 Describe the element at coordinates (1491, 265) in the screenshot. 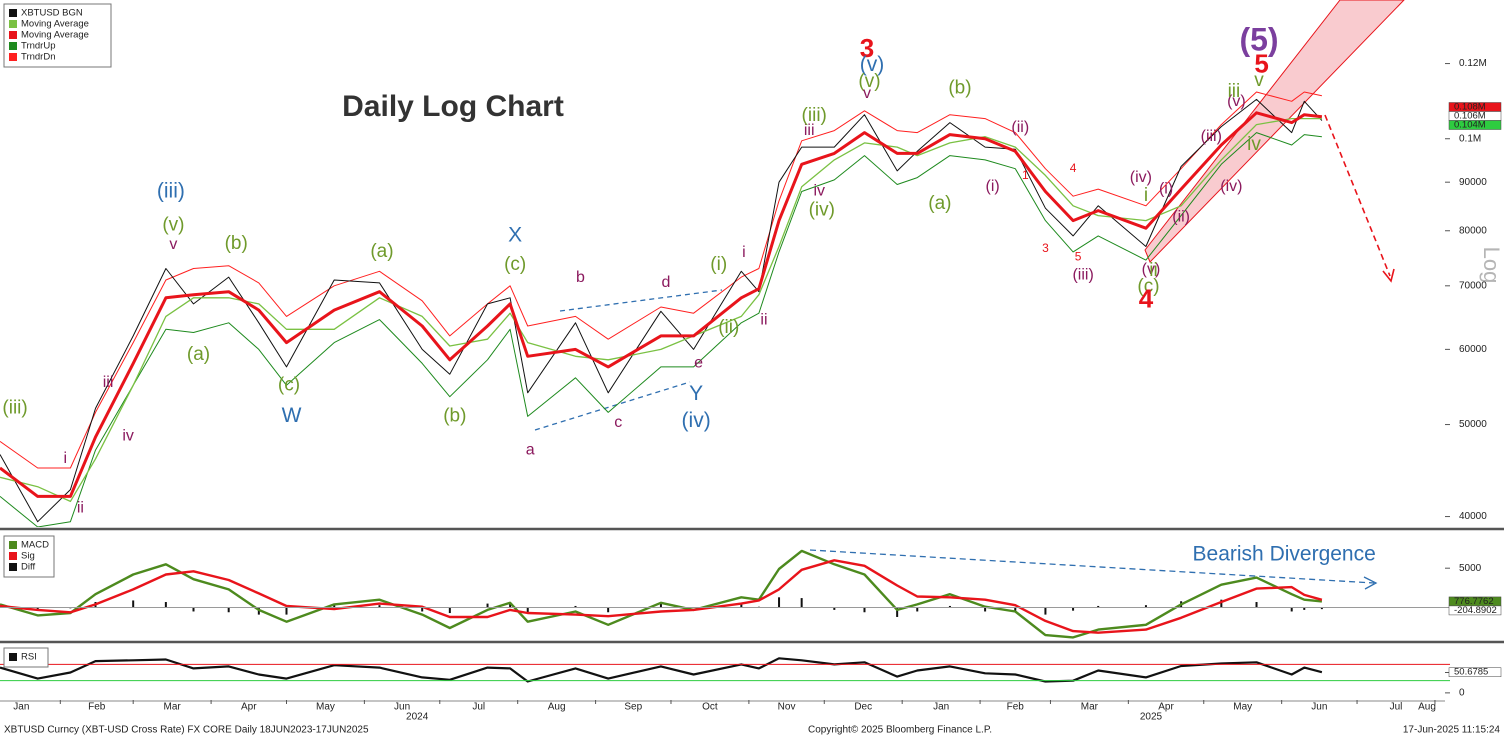

I see `scale-label: Log` at that location.